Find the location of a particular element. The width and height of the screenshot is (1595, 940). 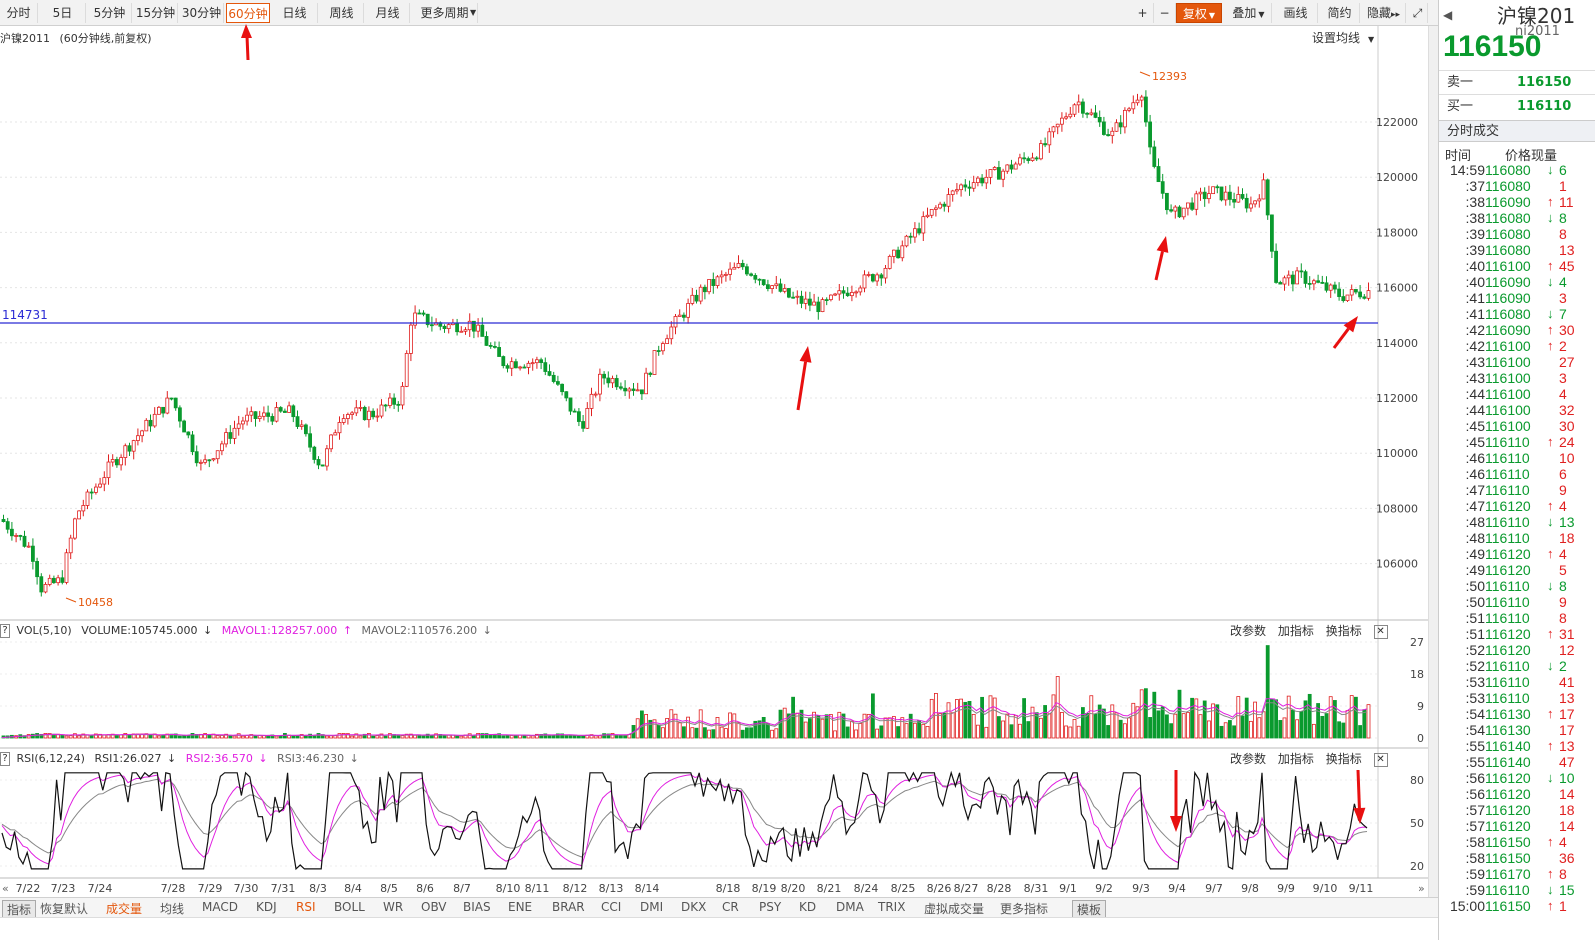

zoom-in-icon: + is located at coordinates (1143, 13).